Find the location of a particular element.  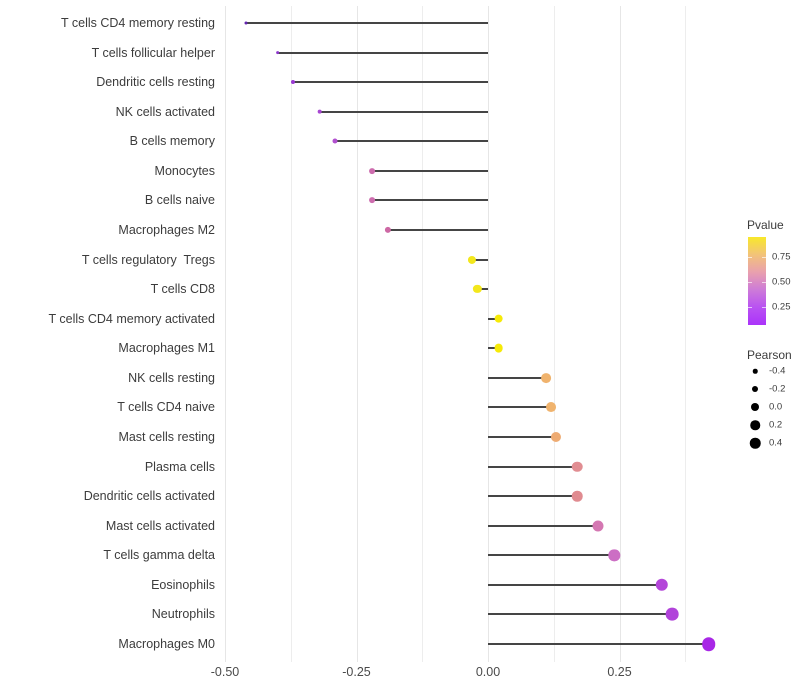

y-axis-label: T cells CD4 memory resting is located at coordinates (138, 23).